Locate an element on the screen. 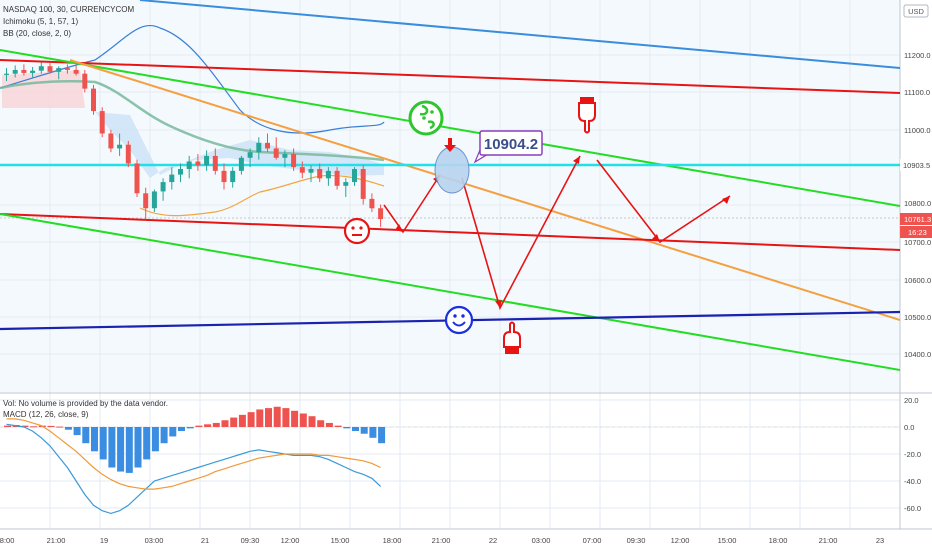 This screenshot has width=932, height=550. price-tick: 10400.0 is located at coordinates (917, 354).